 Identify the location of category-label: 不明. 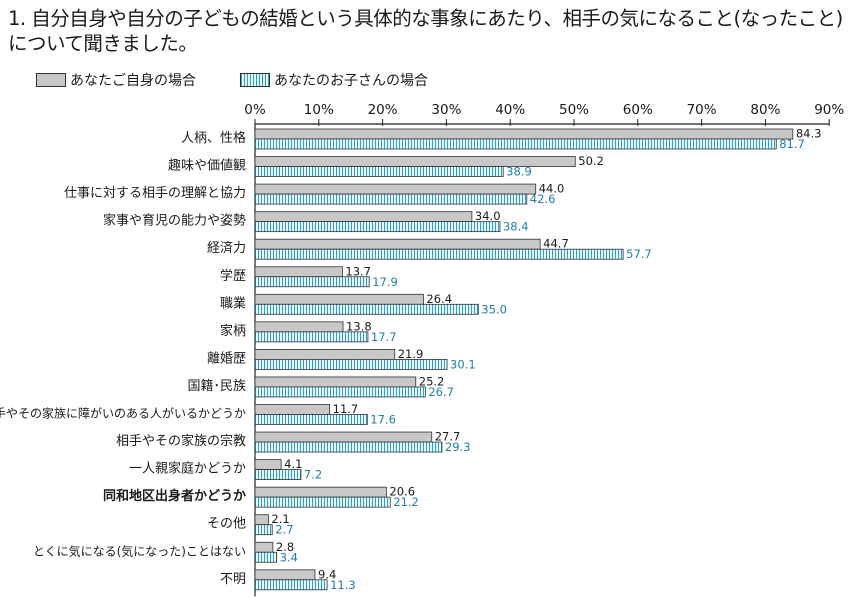
(233, 579).